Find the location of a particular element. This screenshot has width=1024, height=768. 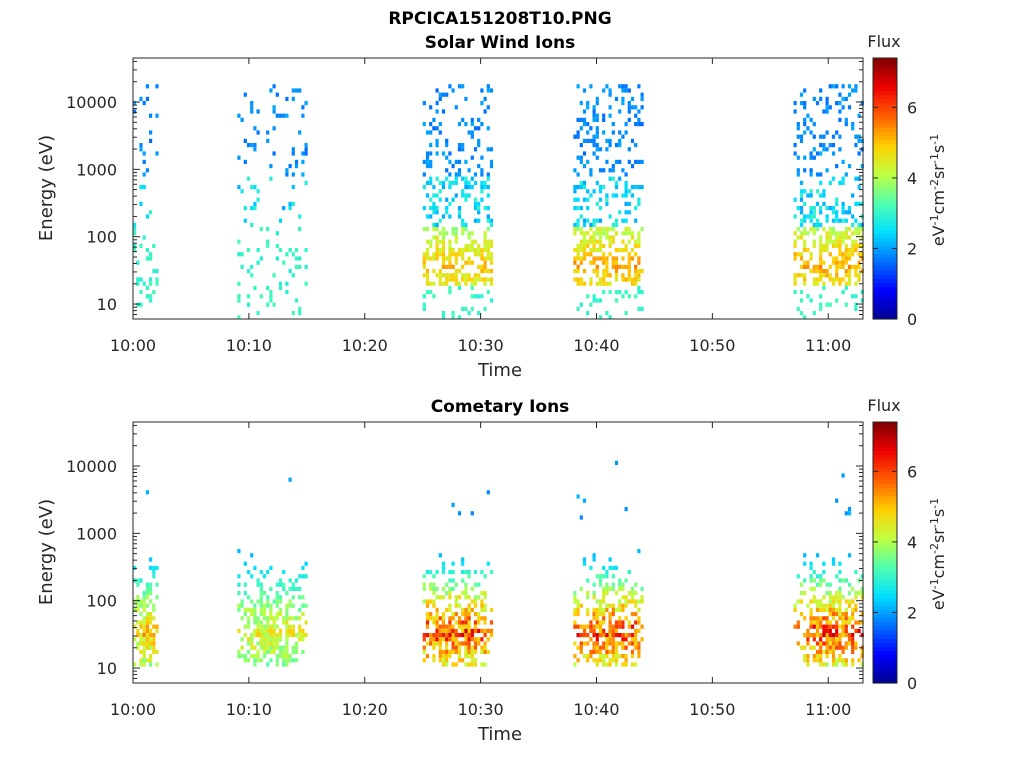

x-tick-label: 10:50 is located at coordinates (712, 709).